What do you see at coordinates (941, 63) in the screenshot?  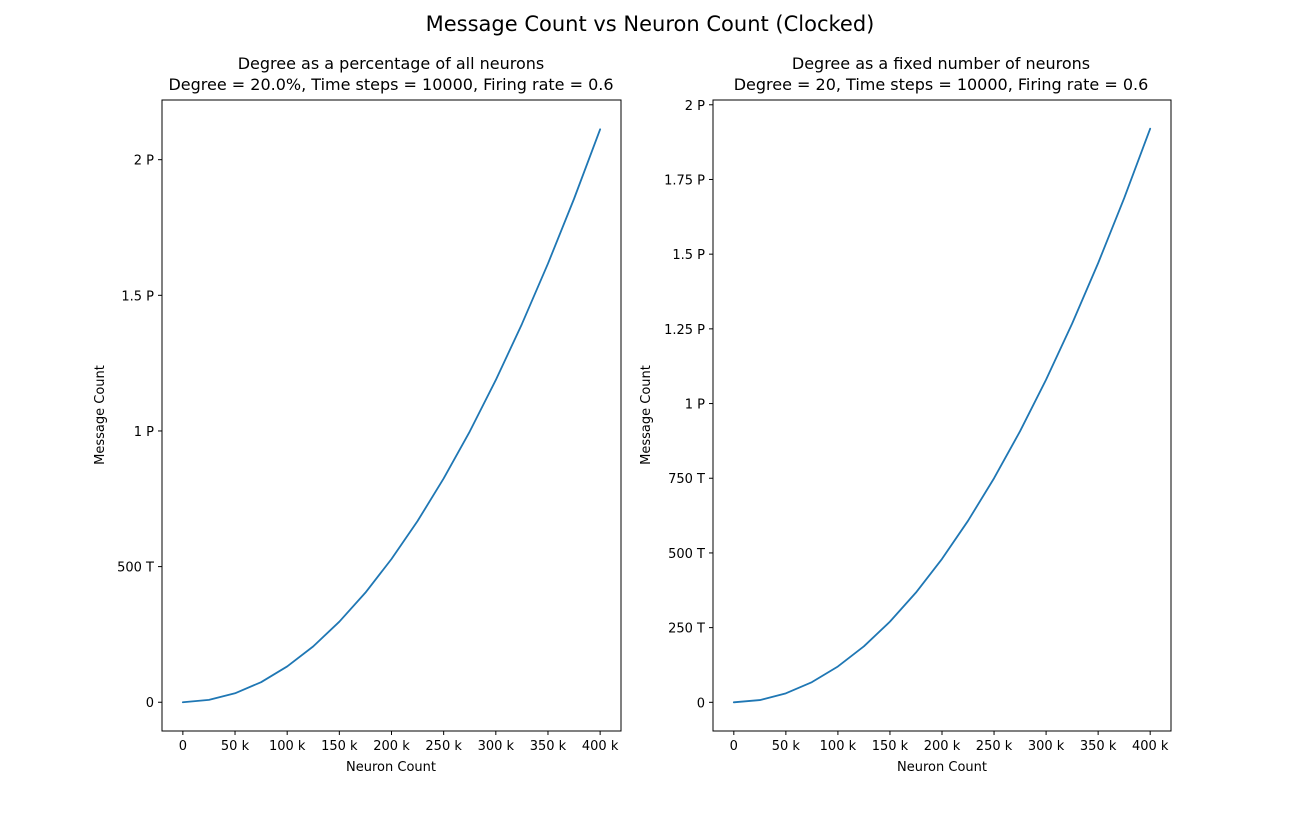 I see `subplot-title: Degree as a fixed number of neurons` at bounding box center [941, 63].